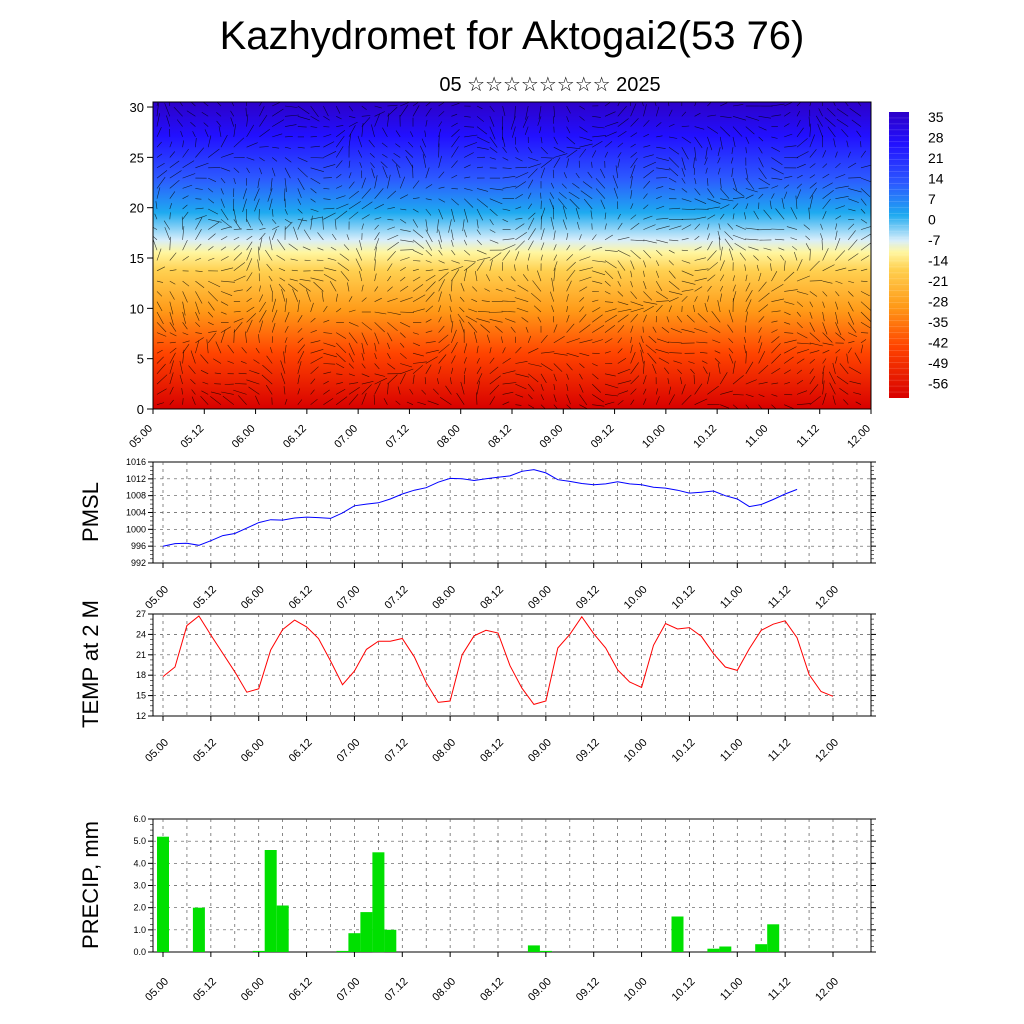 The height and width of the screenshot is (1024, 1024). I want to click on colorbar-label: -7, so click(934, 240).